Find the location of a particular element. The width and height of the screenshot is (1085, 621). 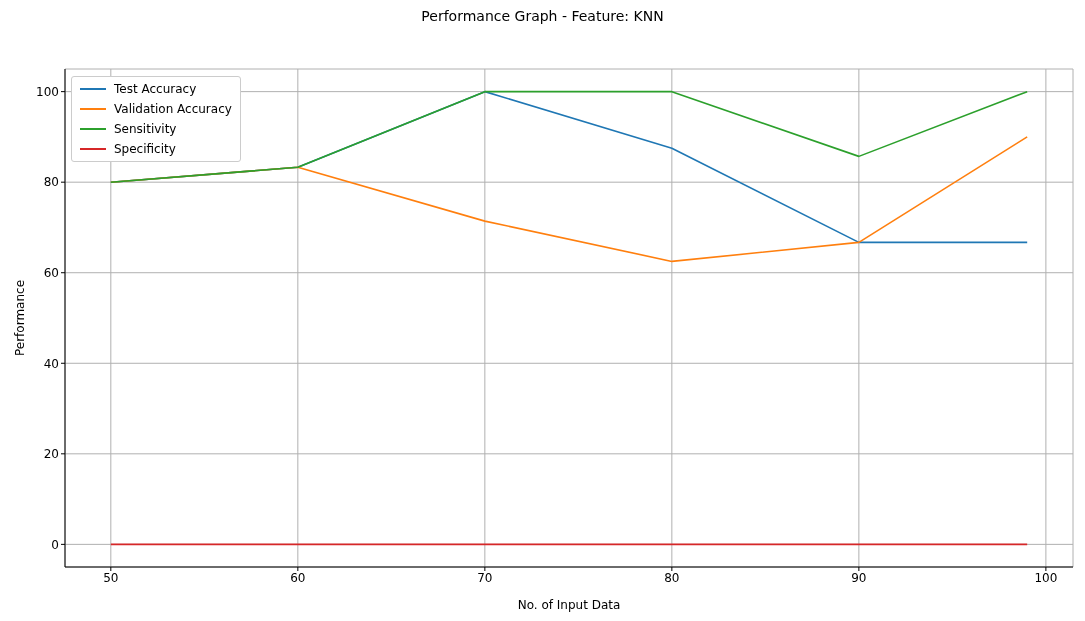

y-tick-label: 60 is located at coordinates (51, 272).